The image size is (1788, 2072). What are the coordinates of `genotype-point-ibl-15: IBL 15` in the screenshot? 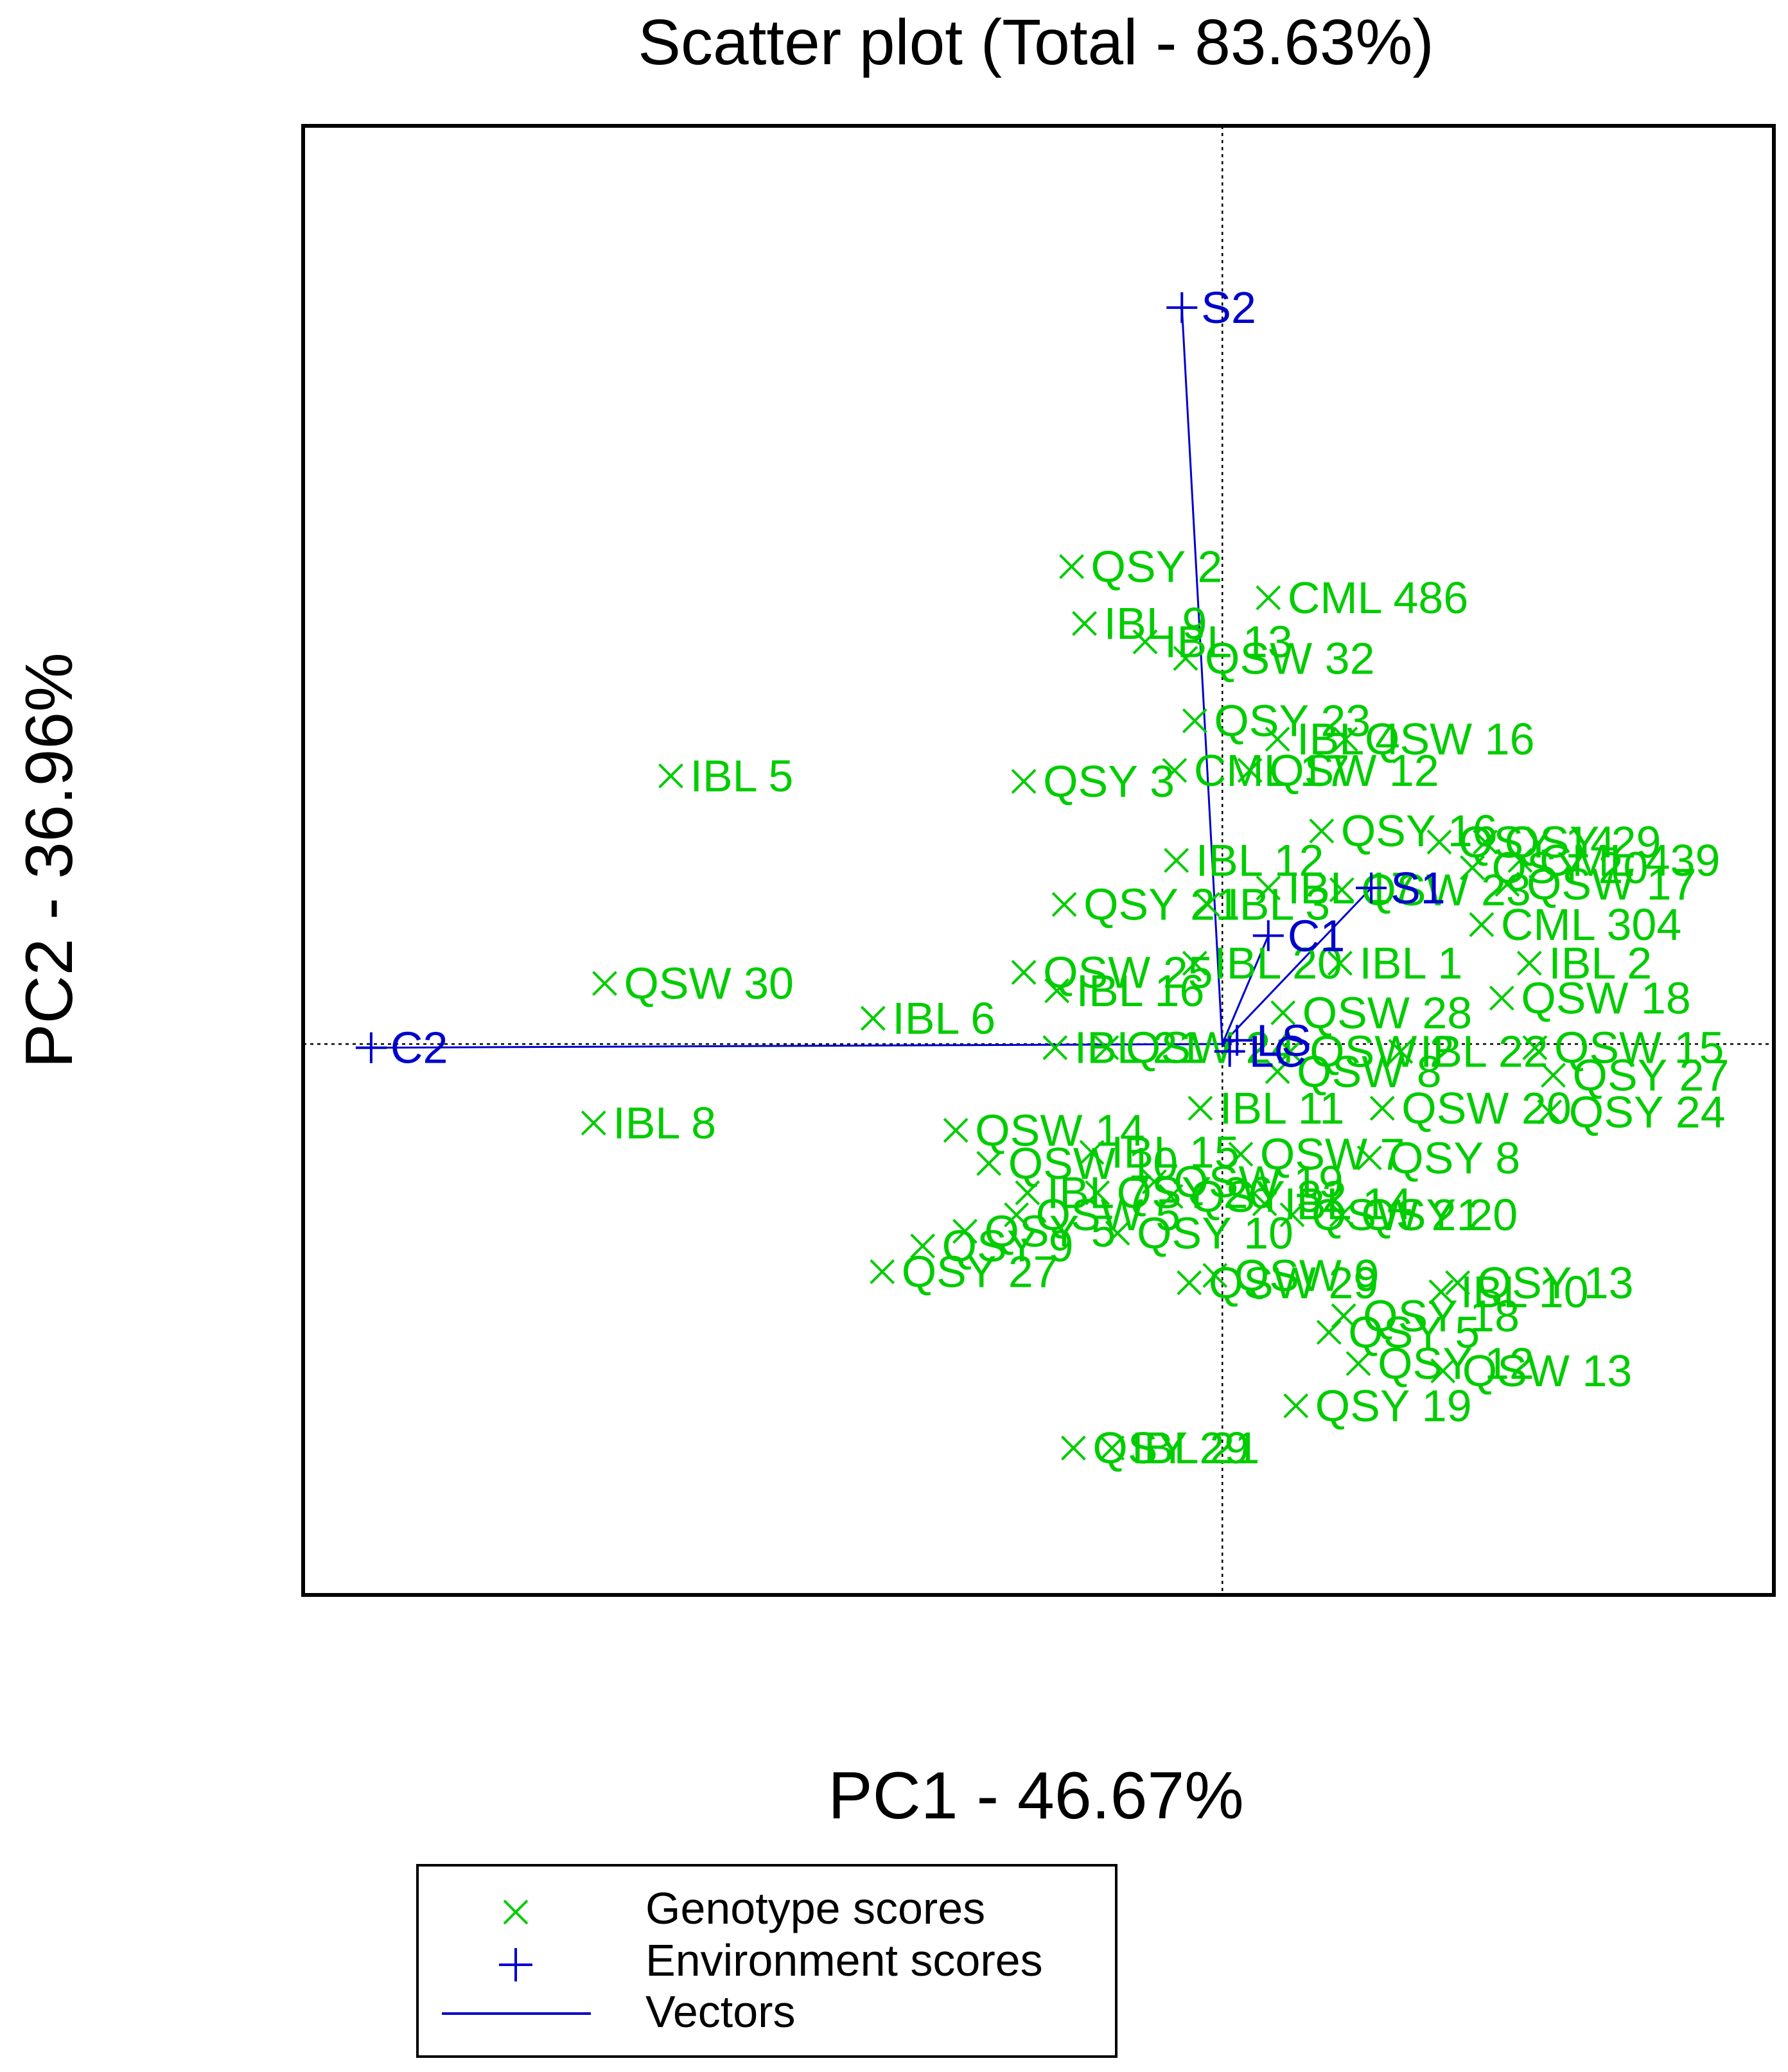 It's located at (1159, 1152).